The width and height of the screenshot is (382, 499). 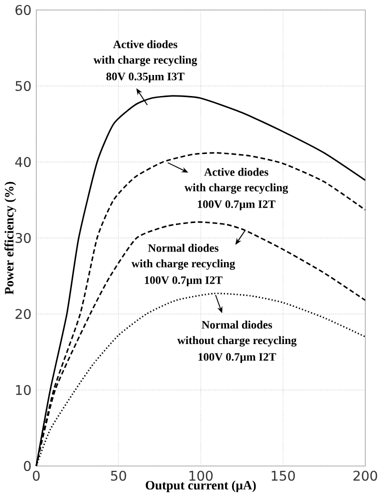 What do you see at coordinates (22, 314) in the screenshot?
I see `y-tick-label: 20` at bounding box center [22, 314].